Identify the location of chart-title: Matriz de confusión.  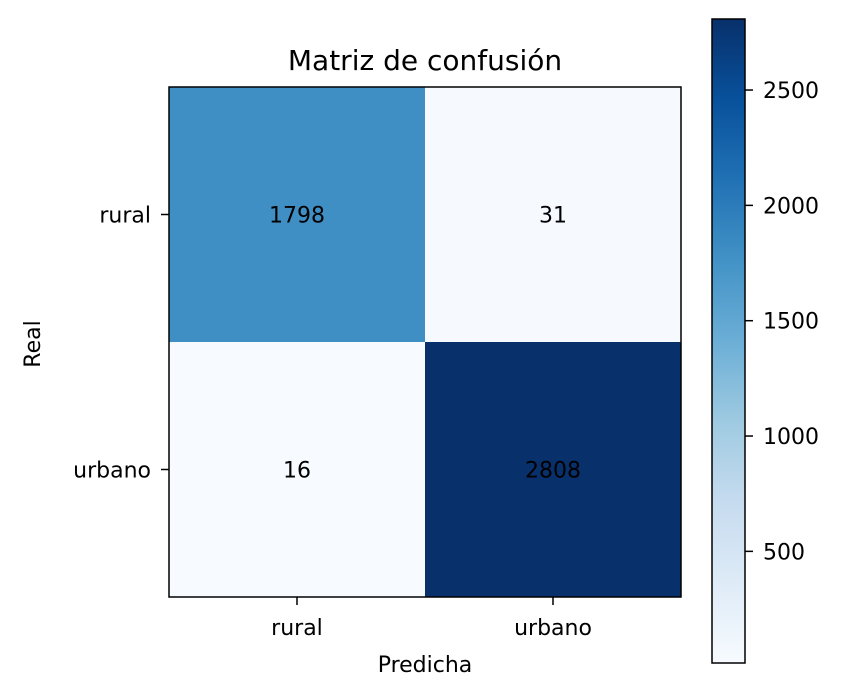
(425, 60).